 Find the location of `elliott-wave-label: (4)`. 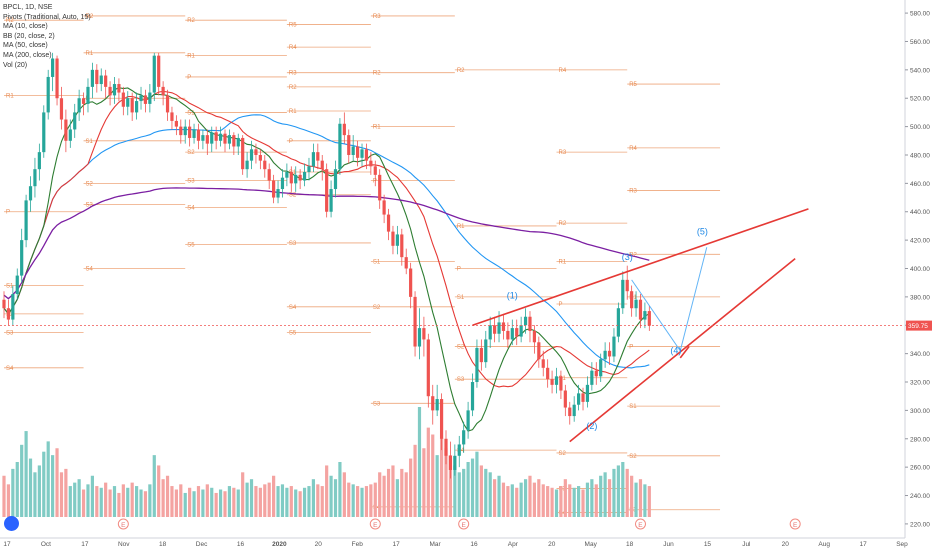

elliott-wave-label: (4) is located at coordinates (675, 351).